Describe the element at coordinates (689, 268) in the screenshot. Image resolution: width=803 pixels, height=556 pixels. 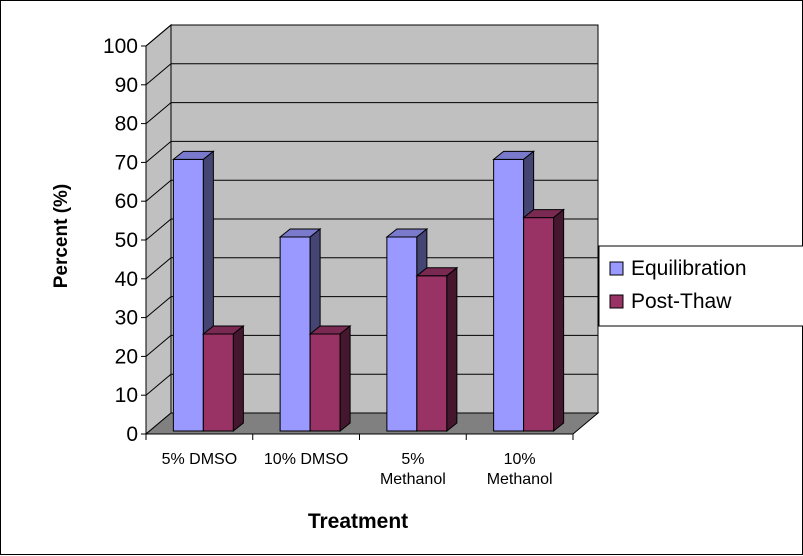
I see `legend-label-equilibration: Equilibration` at that location.